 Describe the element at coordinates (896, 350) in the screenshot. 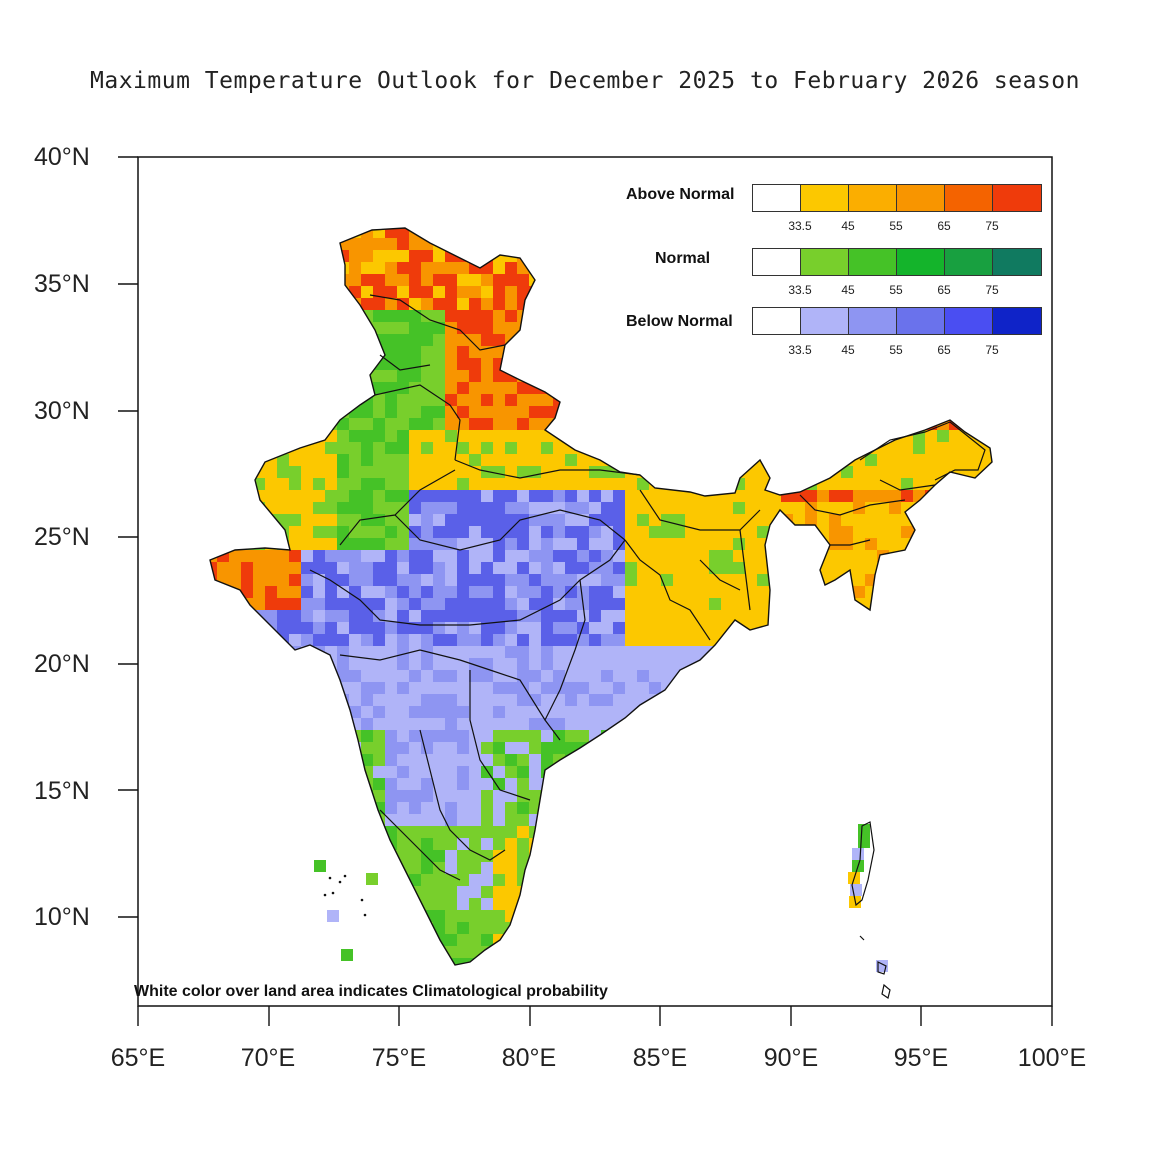

I see `legend-below-tick-3: 55` at that location.